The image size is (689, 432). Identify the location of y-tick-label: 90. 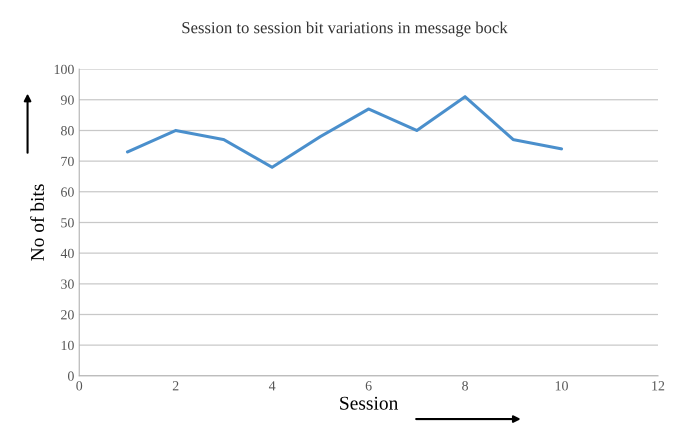
(67, 100).